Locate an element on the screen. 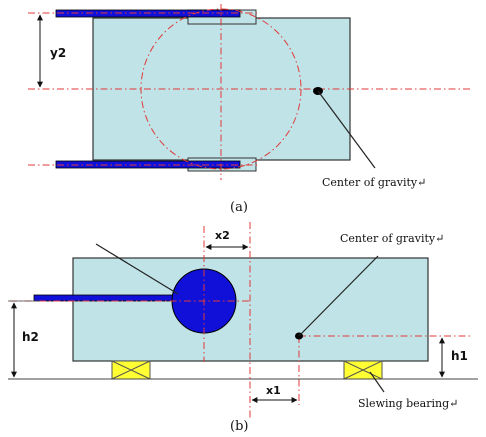 This screenshot has width=486, height=437. x2-label: x2 is located at coordinates (222, 235).